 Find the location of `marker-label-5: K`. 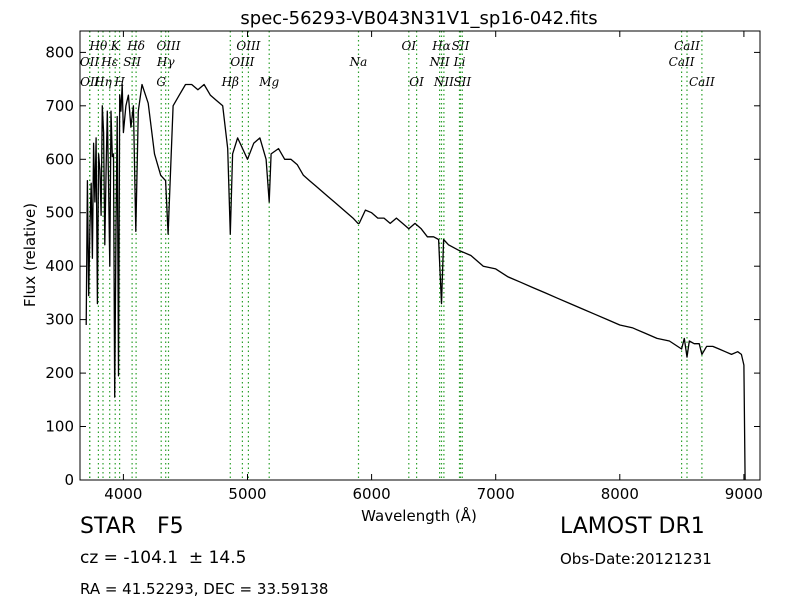

marker-label-5: K is located at coordinates (115, 46).